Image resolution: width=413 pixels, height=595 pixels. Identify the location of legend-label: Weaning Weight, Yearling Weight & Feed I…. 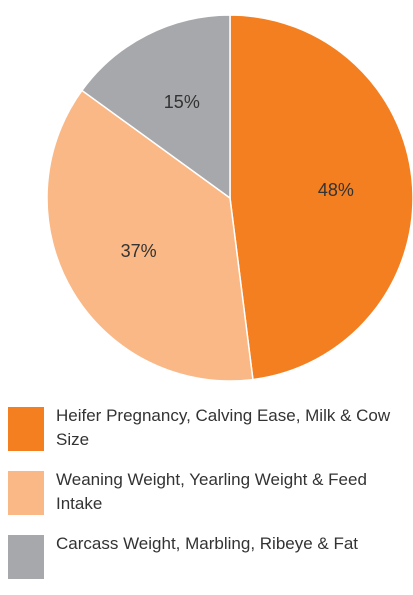
(211, 491).